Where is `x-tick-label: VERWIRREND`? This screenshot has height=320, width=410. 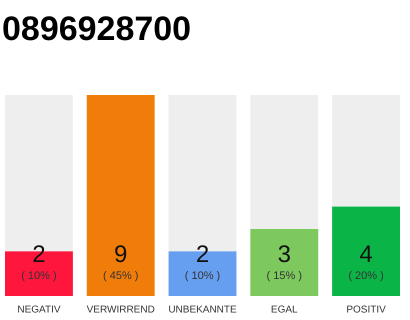
x-tick-label: VERWIRREND is located at coordinates (120, 310).